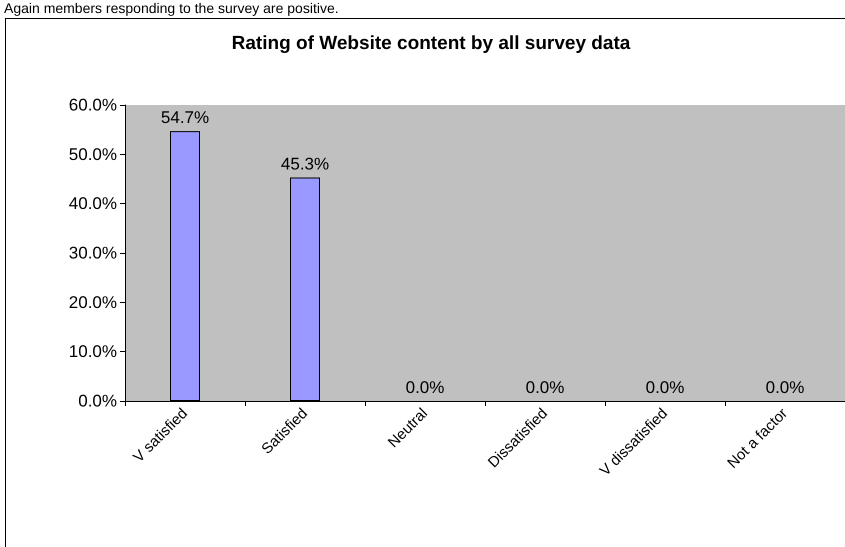  Describe the element at coordinates (92, 253) in the screenshot. I see `y-tick-label: 30.0%` at that location.